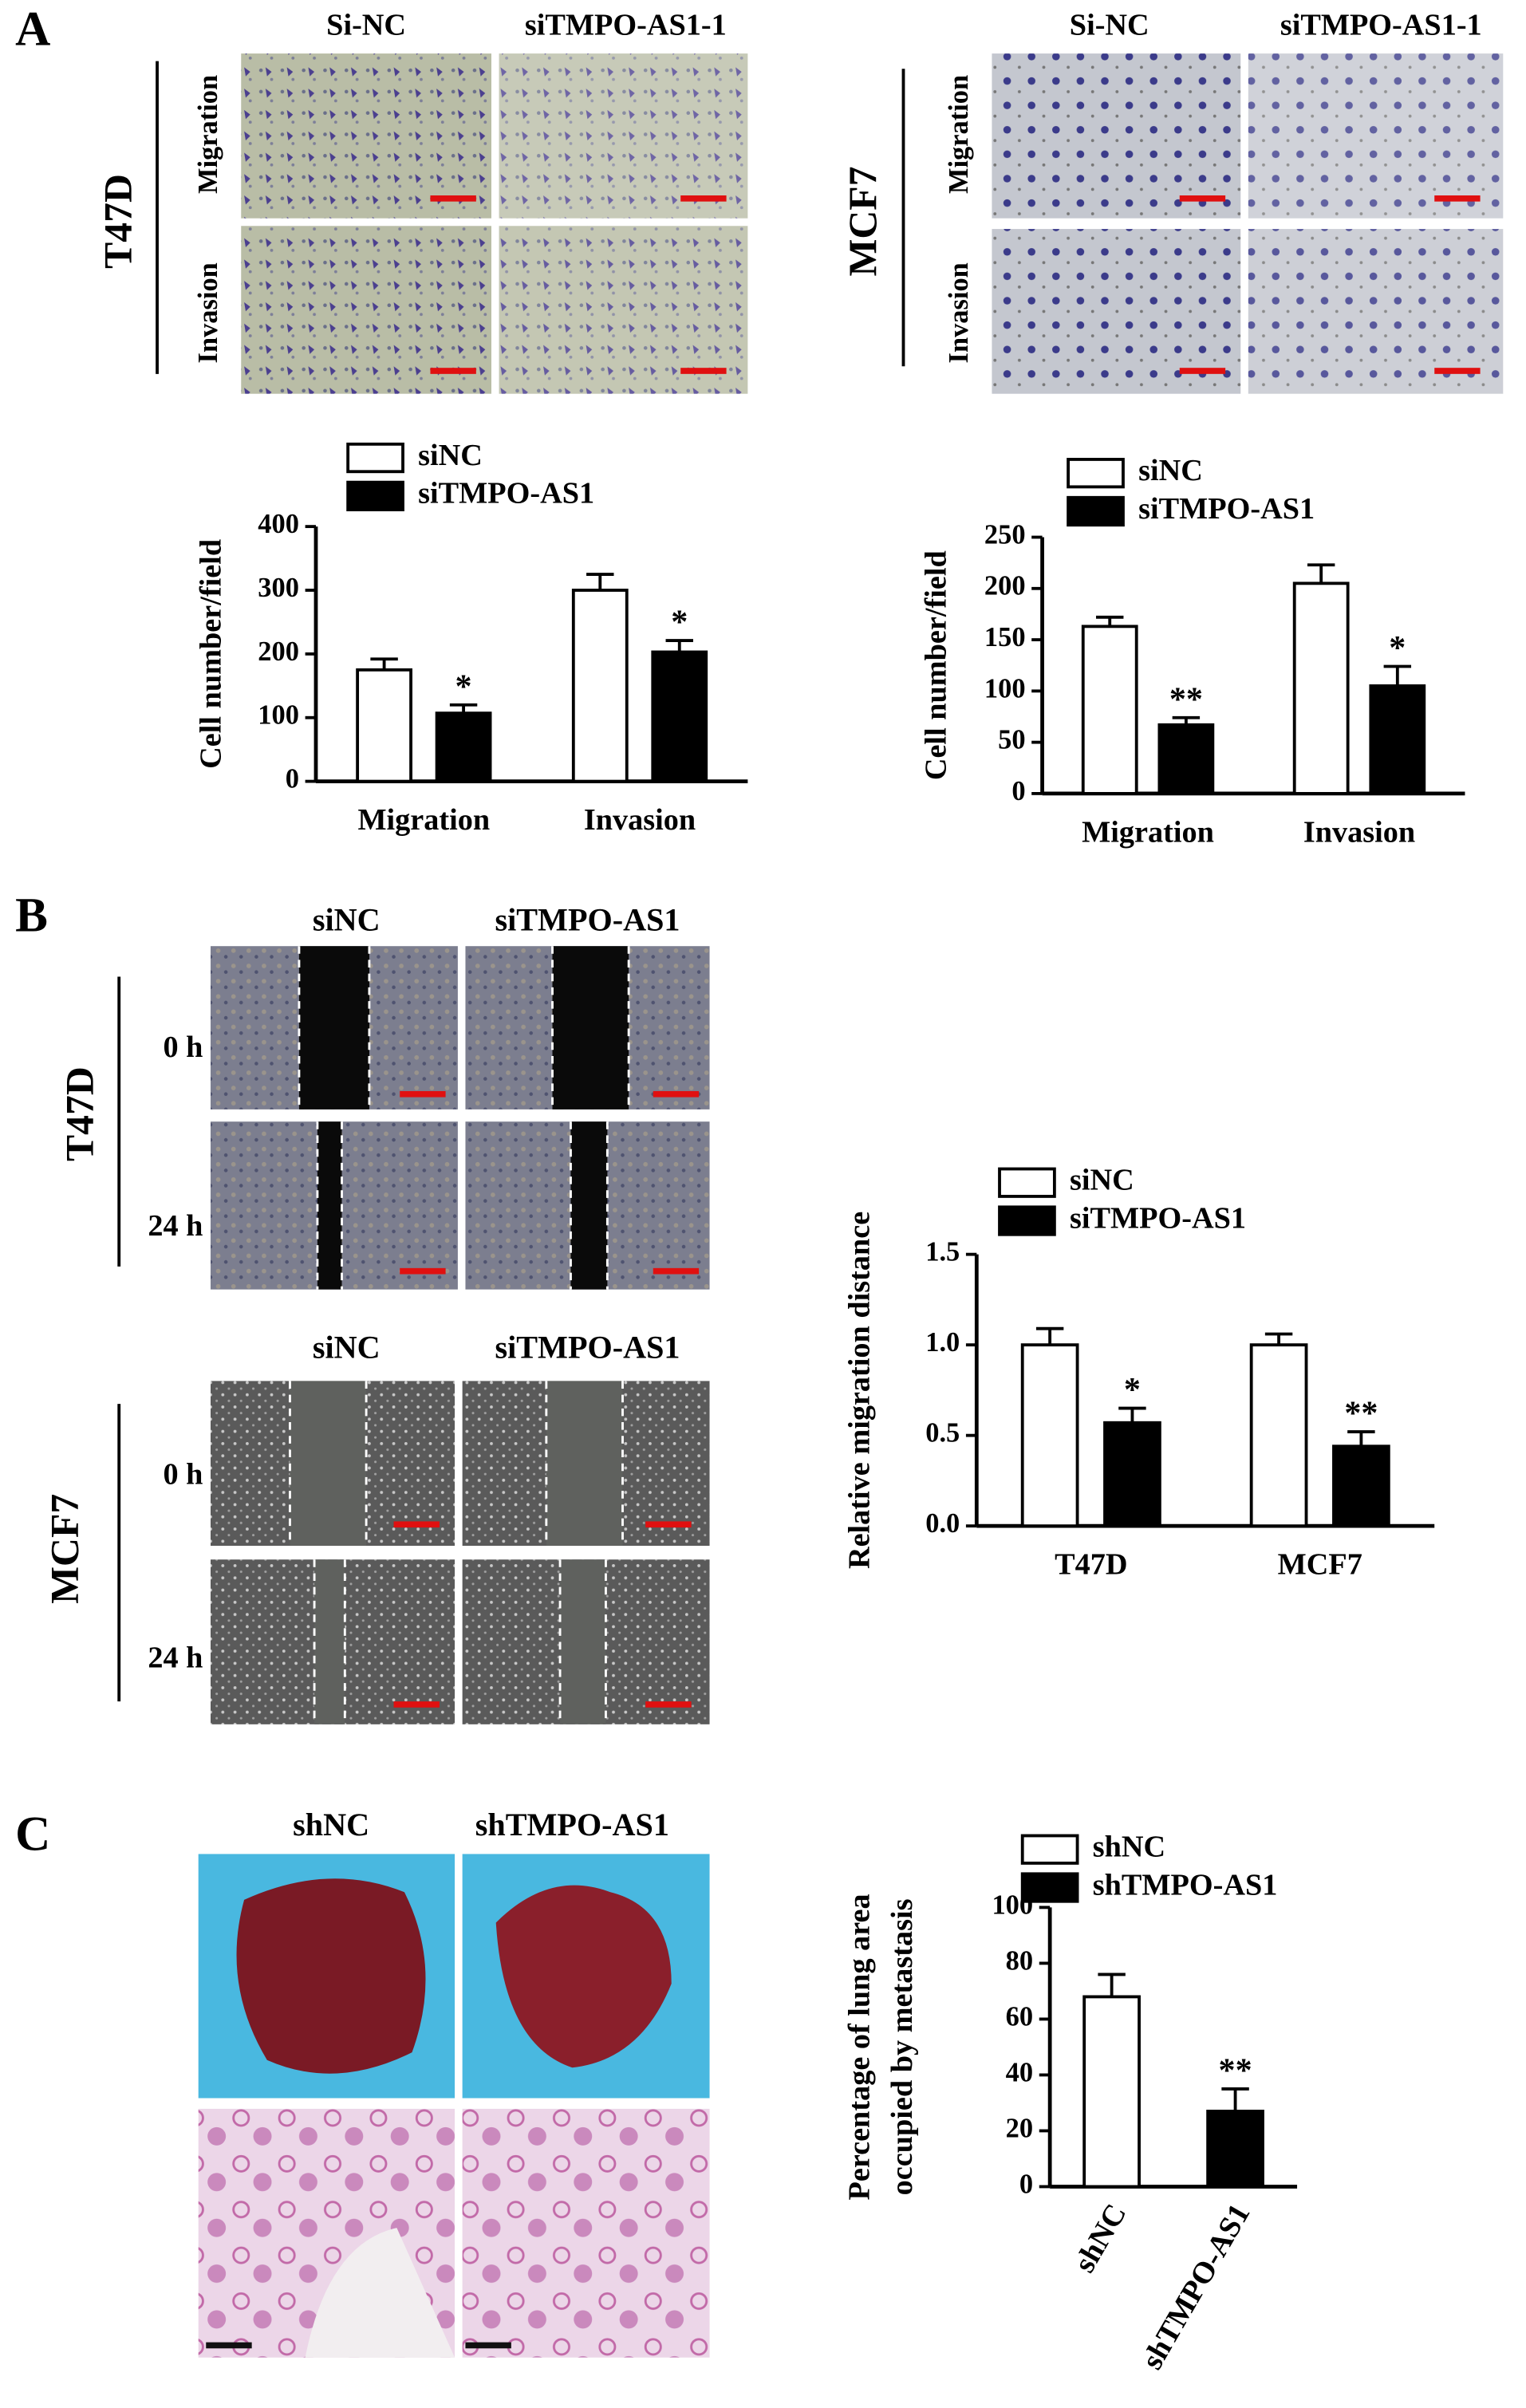 This screenshot has width=1526, height=2408. What do you see at coordinates (278, 524) in the screenshot?
I see `y-tick-label: 400` at bounding box center [278, 524].